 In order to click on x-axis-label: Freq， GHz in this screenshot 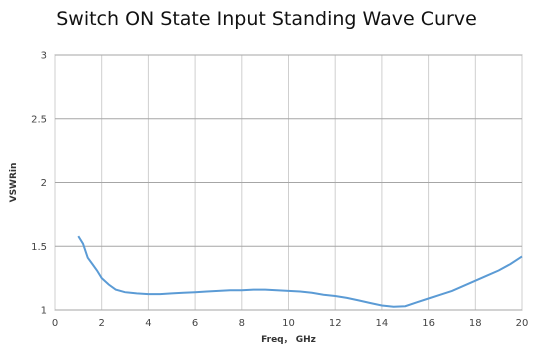, I will do `click(288, 340)`.